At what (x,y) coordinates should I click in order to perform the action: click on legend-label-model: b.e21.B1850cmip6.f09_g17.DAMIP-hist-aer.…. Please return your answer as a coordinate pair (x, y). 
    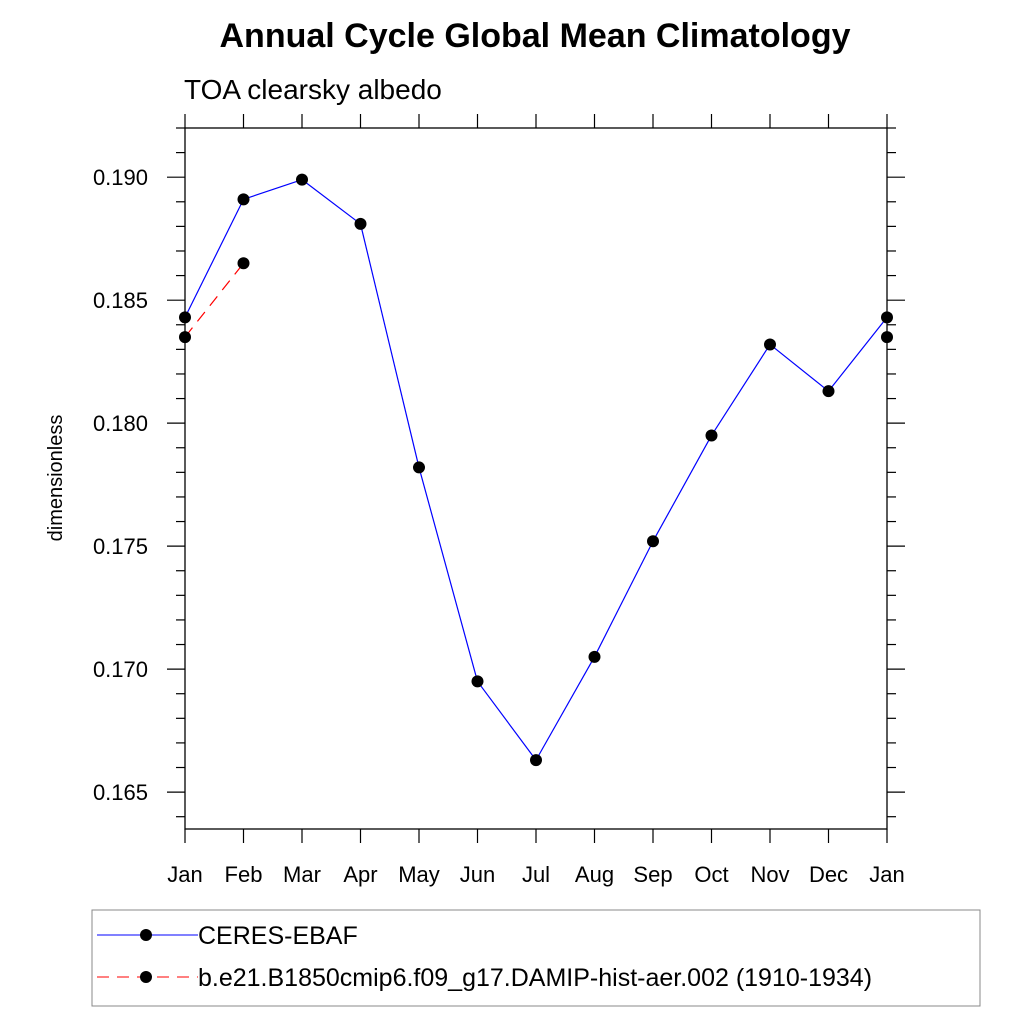
    Looking at the image, I should click on (535, 978).